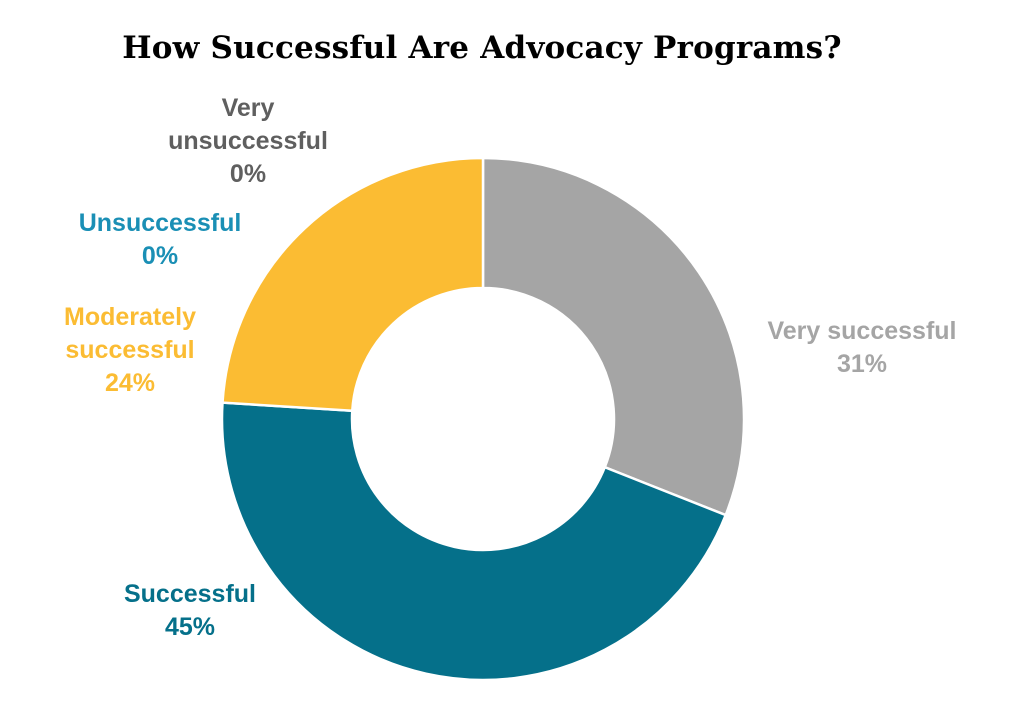  Describe the element at coordinates (189, 594) in the screenshot. I see `label-successful-name: Successful` at that location.